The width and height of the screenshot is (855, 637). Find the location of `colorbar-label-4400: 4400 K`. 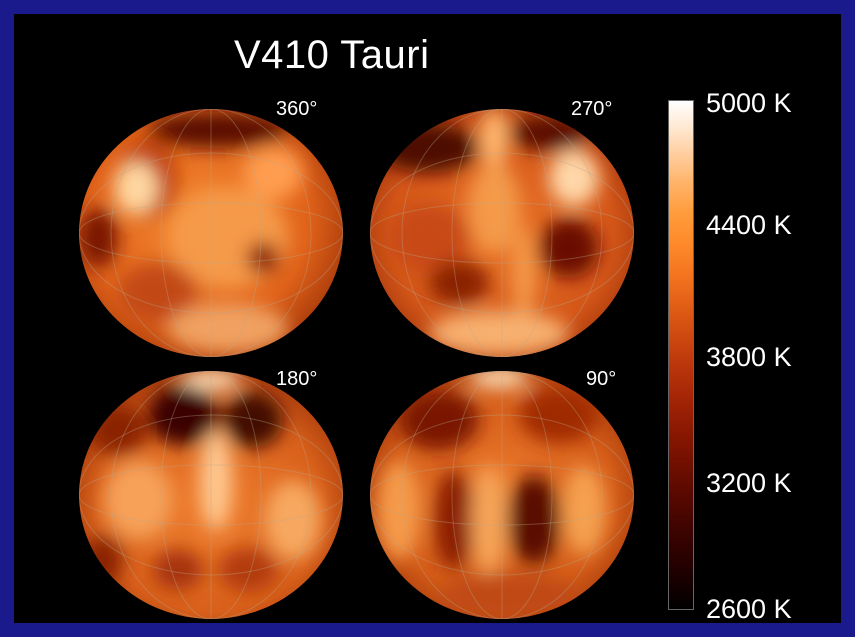

colorbar-label-4400: 4400 K is located at coordinates (749, 225).